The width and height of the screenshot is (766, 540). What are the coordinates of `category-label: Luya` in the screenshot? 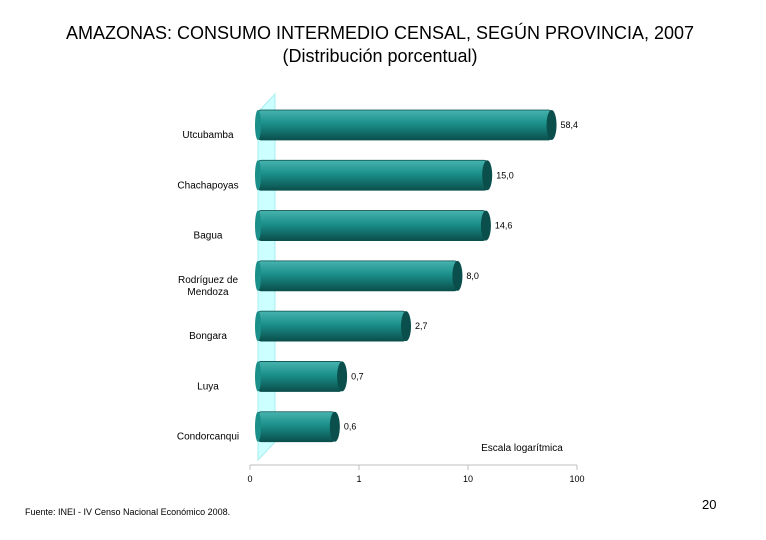 It's located at (208, 386).